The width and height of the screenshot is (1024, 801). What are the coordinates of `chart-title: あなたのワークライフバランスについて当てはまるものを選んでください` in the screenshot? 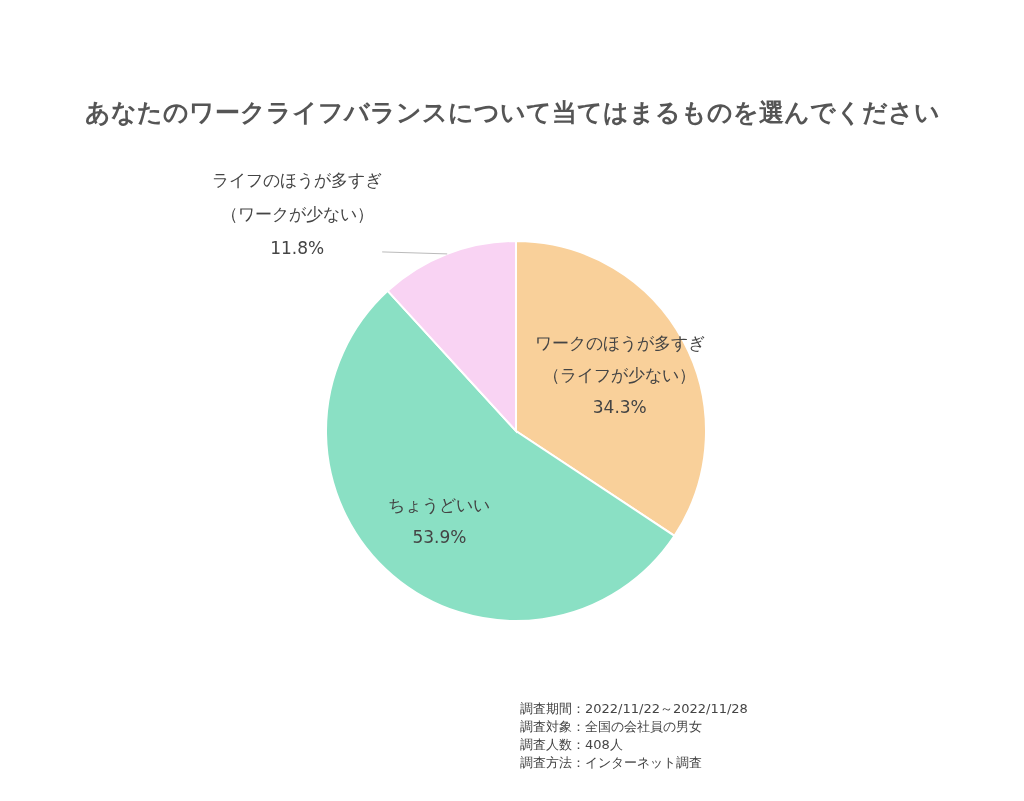 It's located at (512, 113).